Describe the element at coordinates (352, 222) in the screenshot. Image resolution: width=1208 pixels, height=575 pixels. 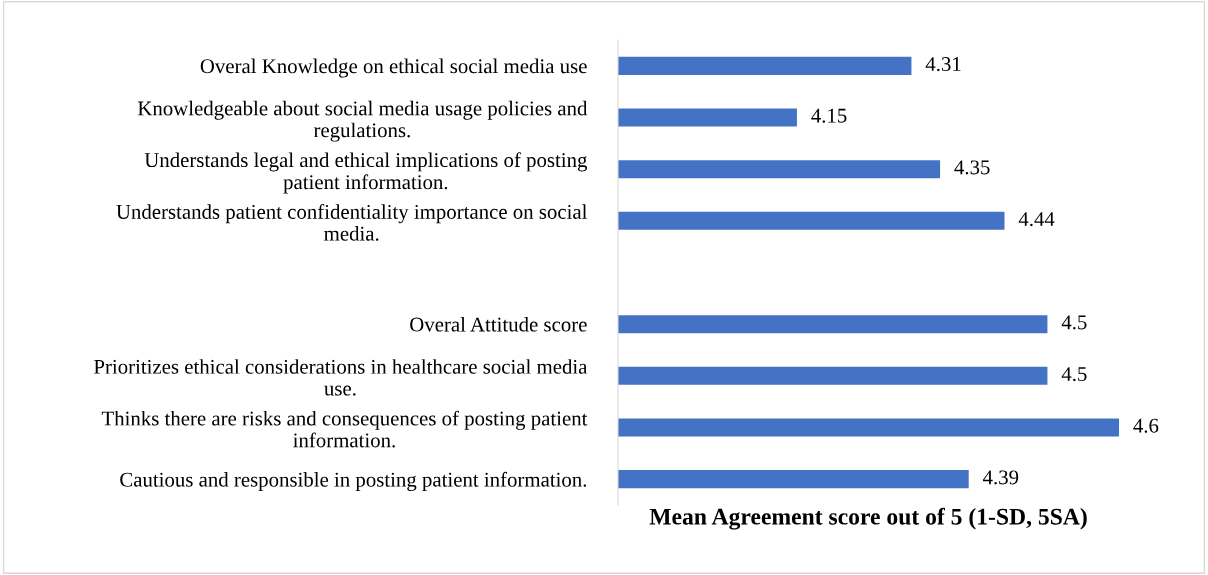
I see `y-tick-label: Understands patient confidentiality importance on social media.` at that location.